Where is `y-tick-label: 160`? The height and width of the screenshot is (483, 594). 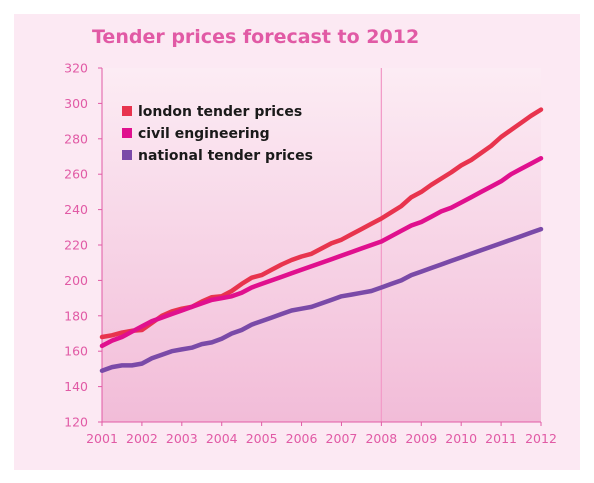 y-tick-label: 160 is located at coordinates (76, 351).